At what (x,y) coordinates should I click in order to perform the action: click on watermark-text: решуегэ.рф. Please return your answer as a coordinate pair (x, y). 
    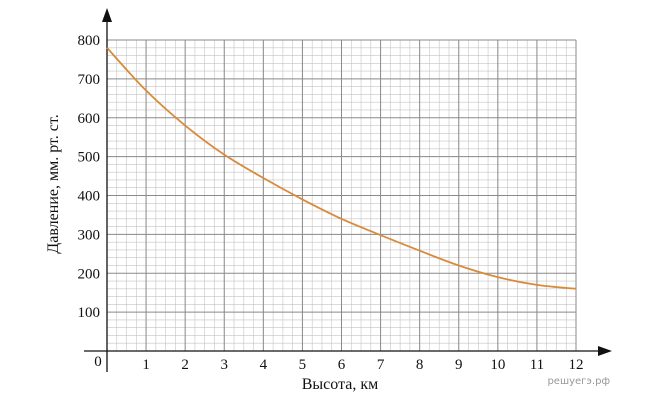
    Looking at the image, I should click on (578, 381).